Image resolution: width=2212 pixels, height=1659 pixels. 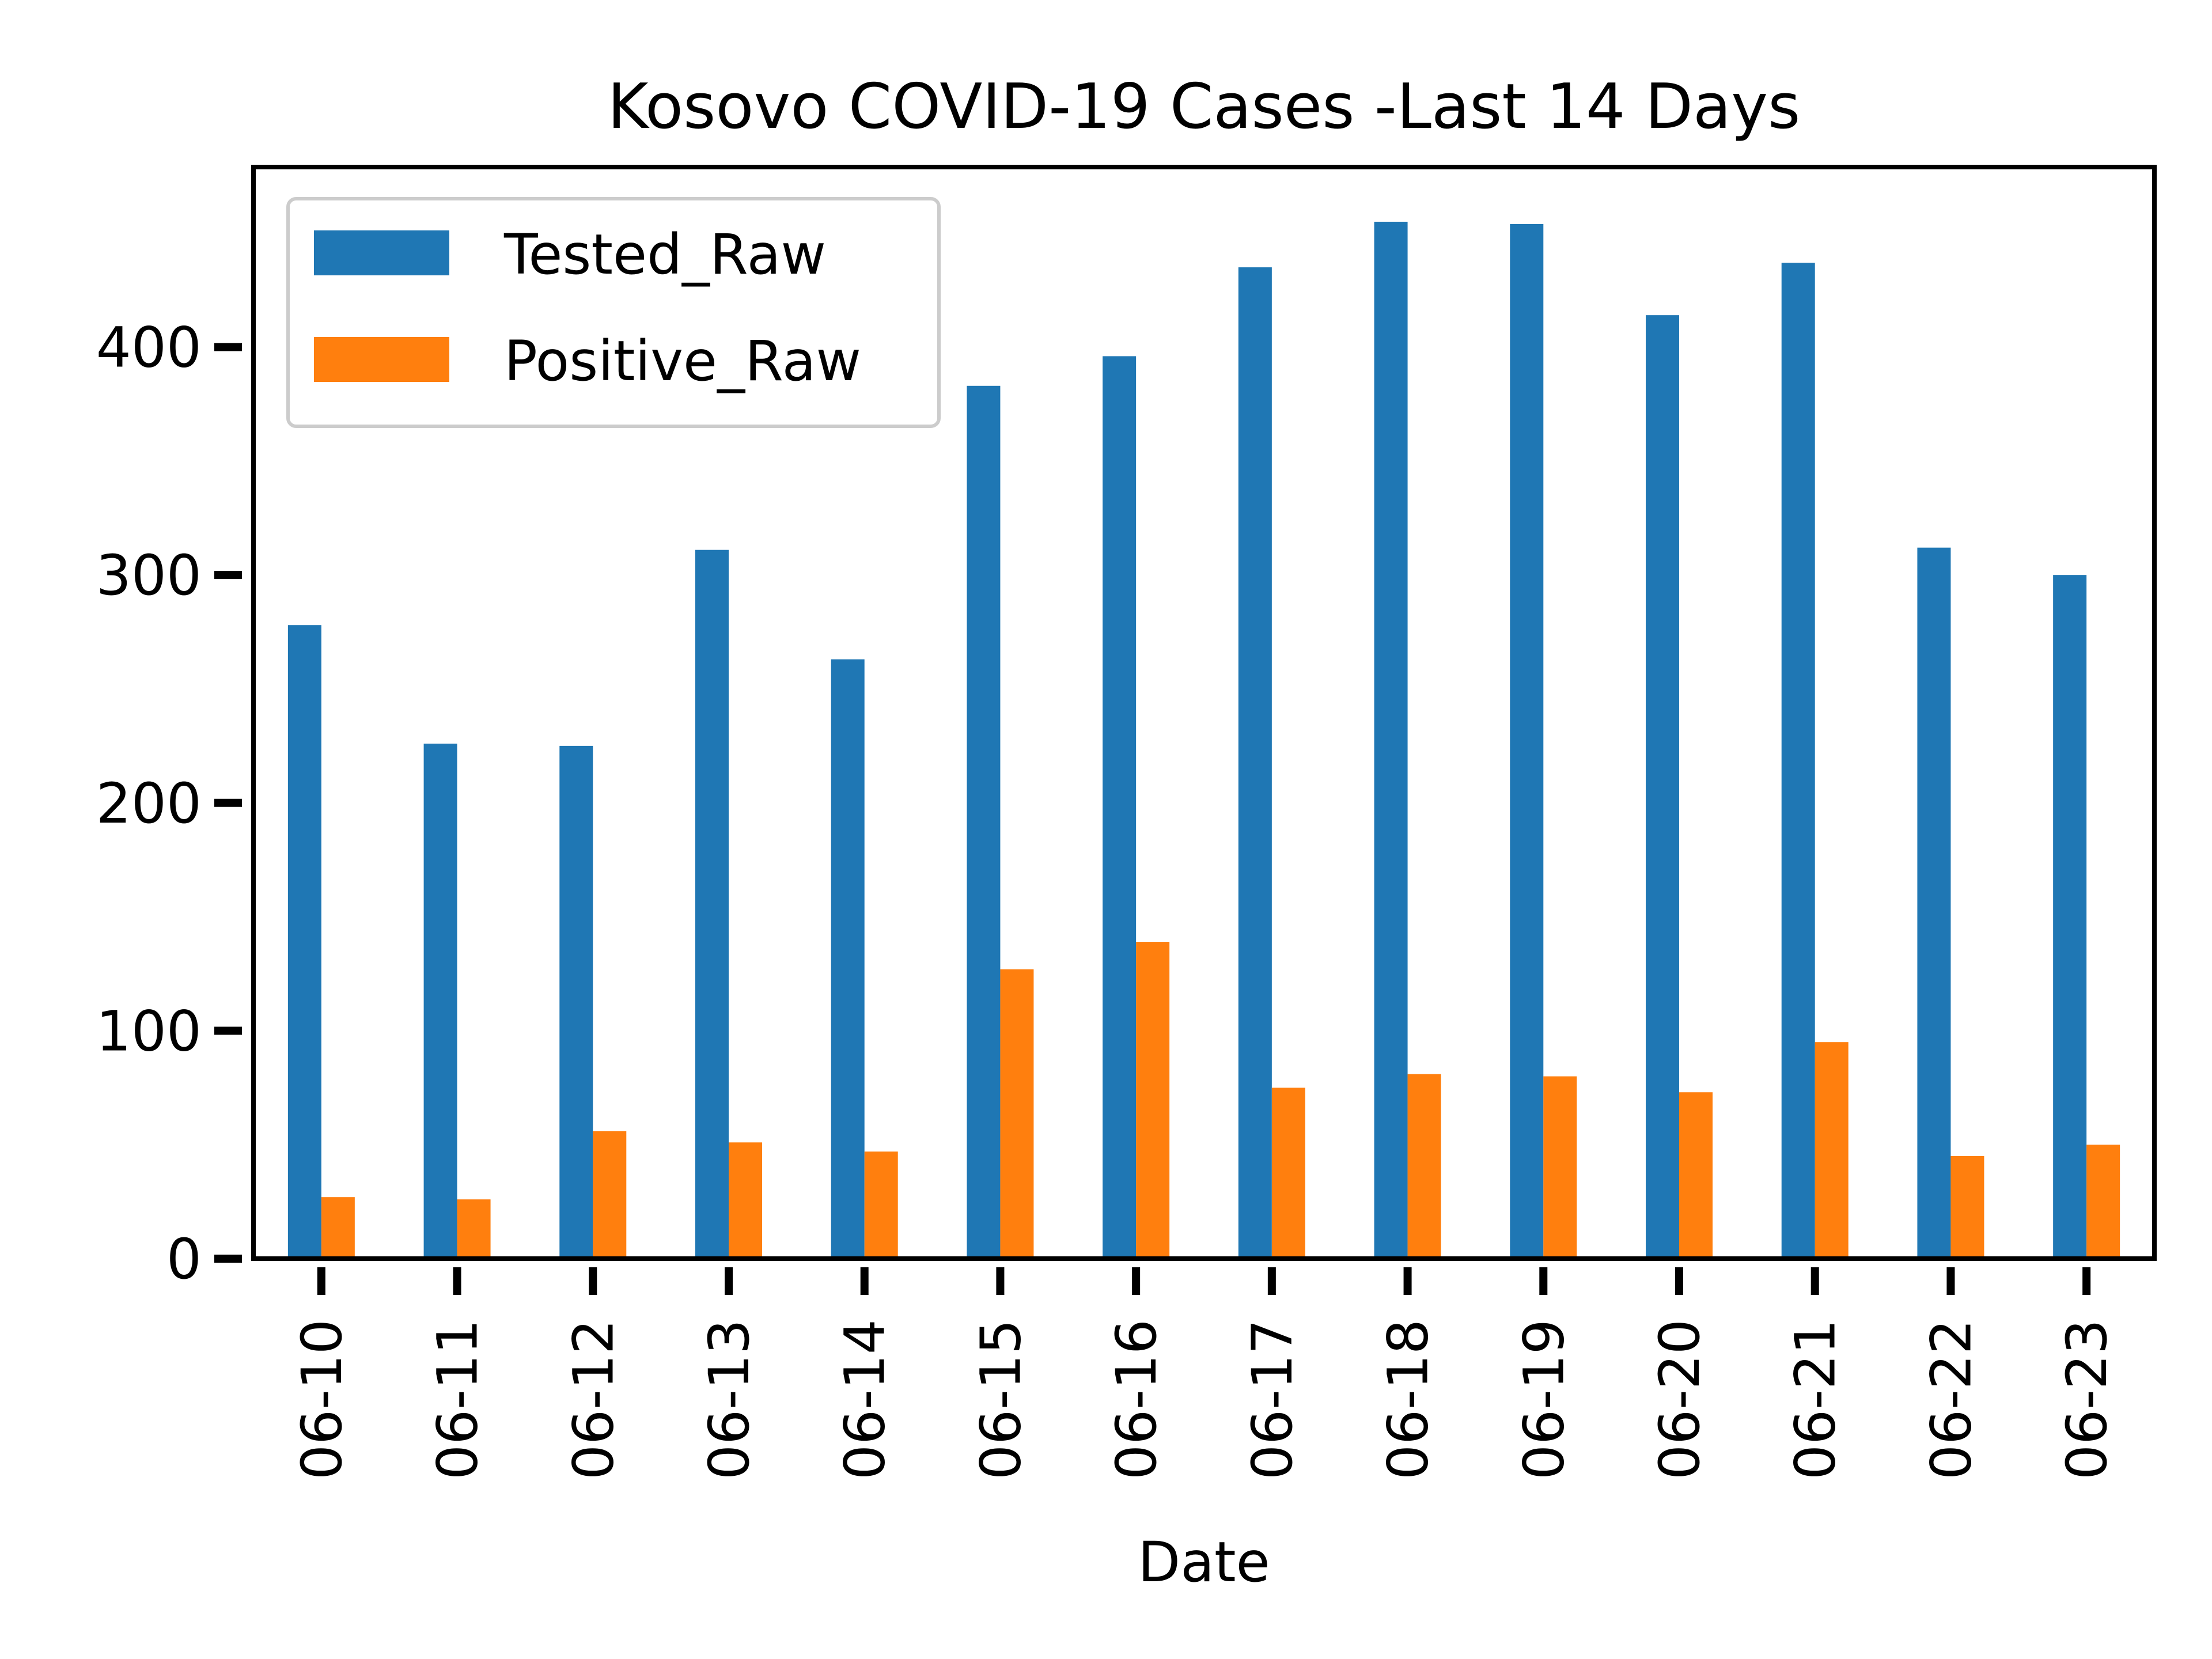 What do you see at coordinates (322, 1399) in the screenshot?
I see `x-tick-label-06-10: 06-10` at bounding box center [322, 1399].